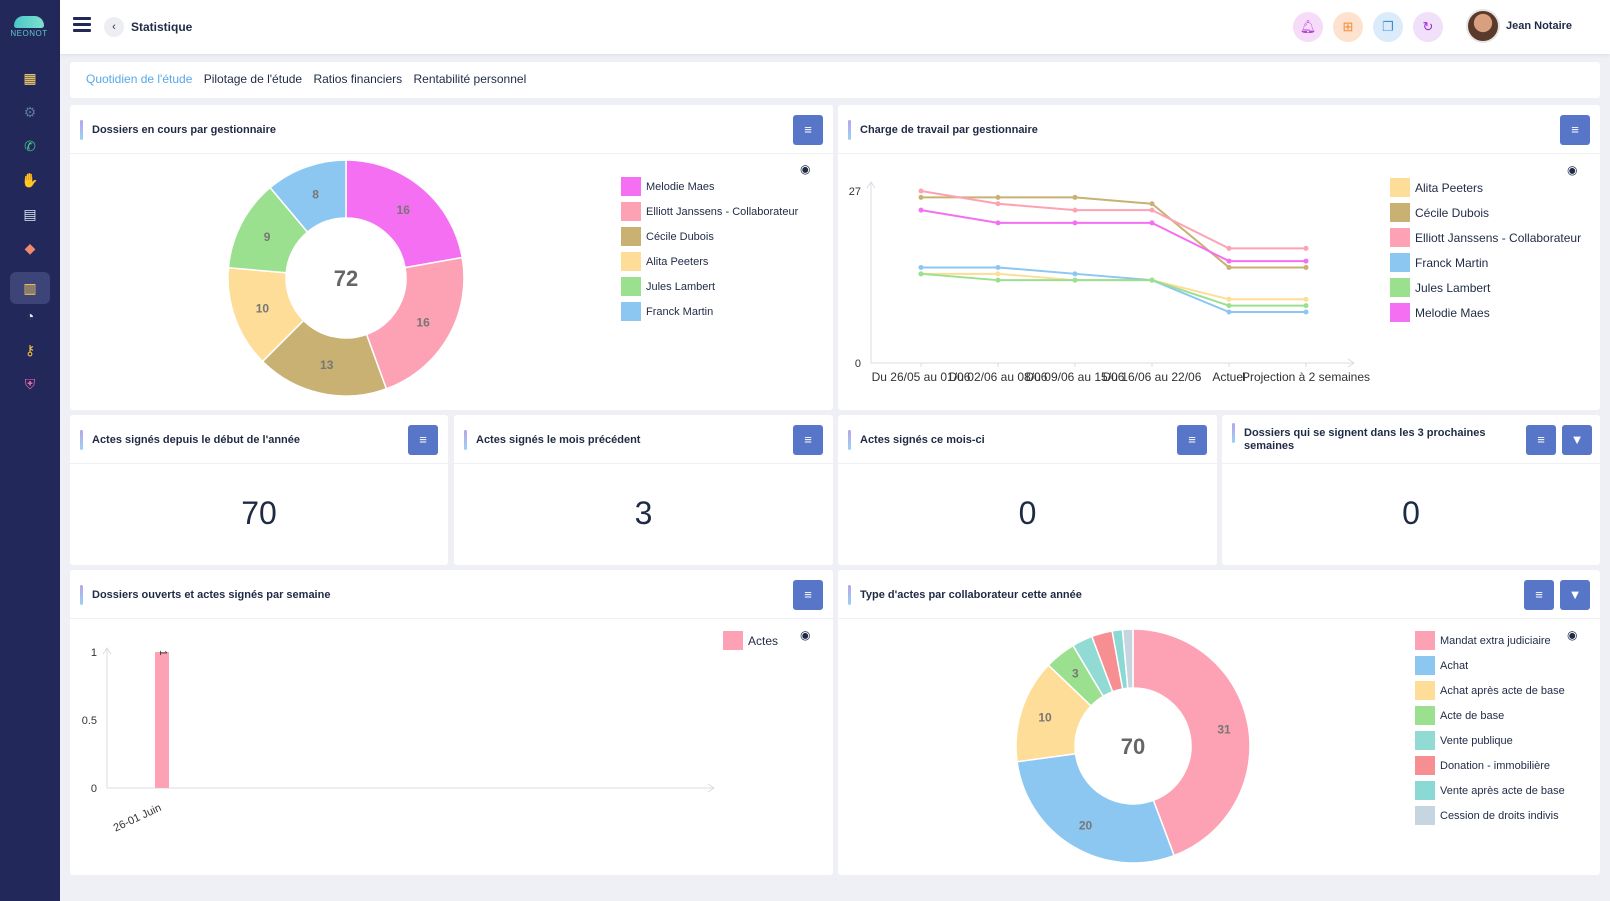  I want to click on app-logo: NEONOT, so click(29, 27).